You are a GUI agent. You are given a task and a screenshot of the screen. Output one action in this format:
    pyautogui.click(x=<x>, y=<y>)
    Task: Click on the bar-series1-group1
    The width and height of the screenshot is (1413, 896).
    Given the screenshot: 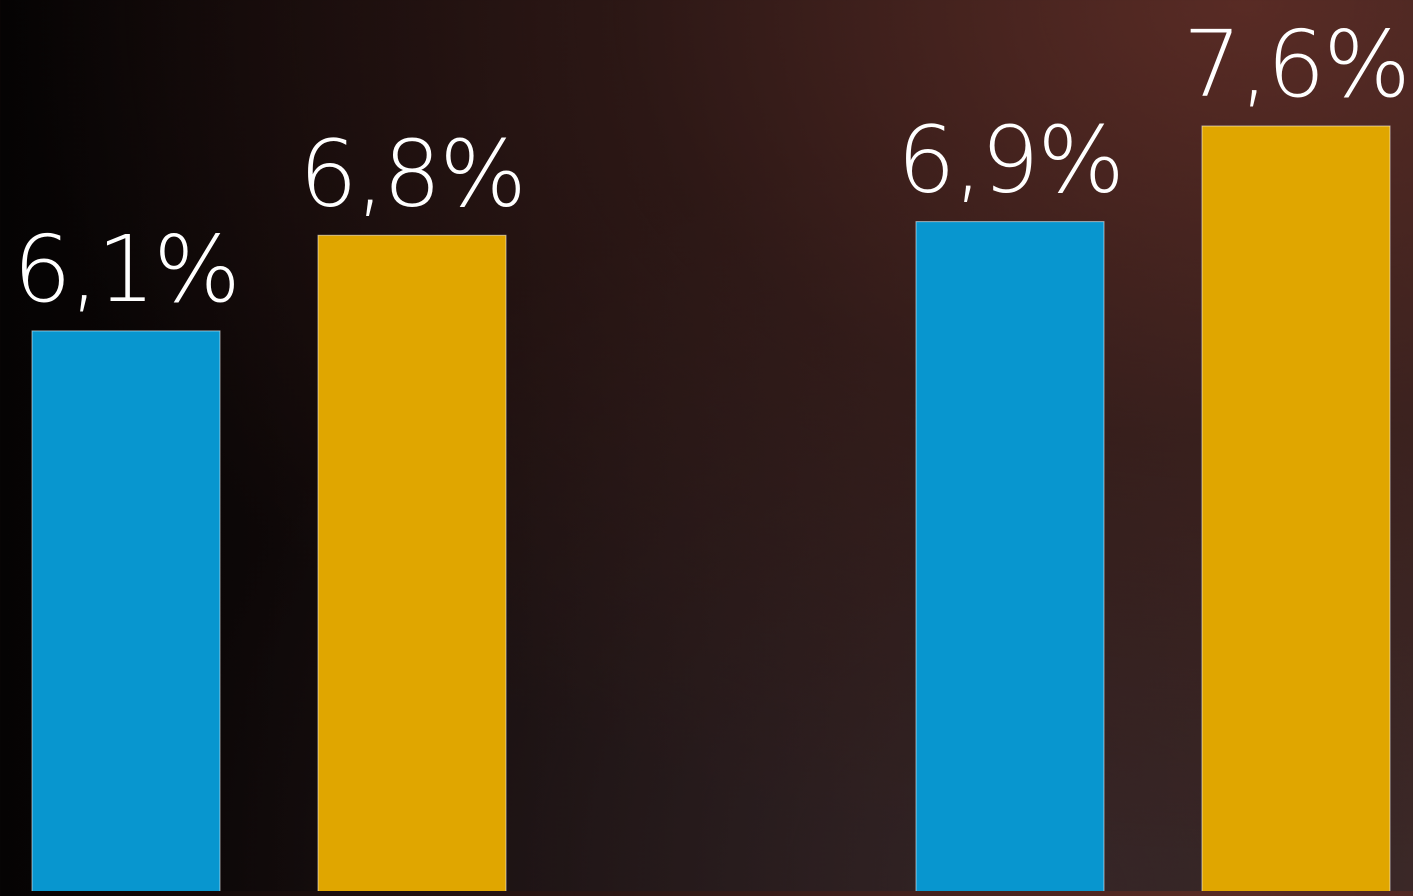 What is the action you would take?
    pyautogui.click(x=126, y=612)
    